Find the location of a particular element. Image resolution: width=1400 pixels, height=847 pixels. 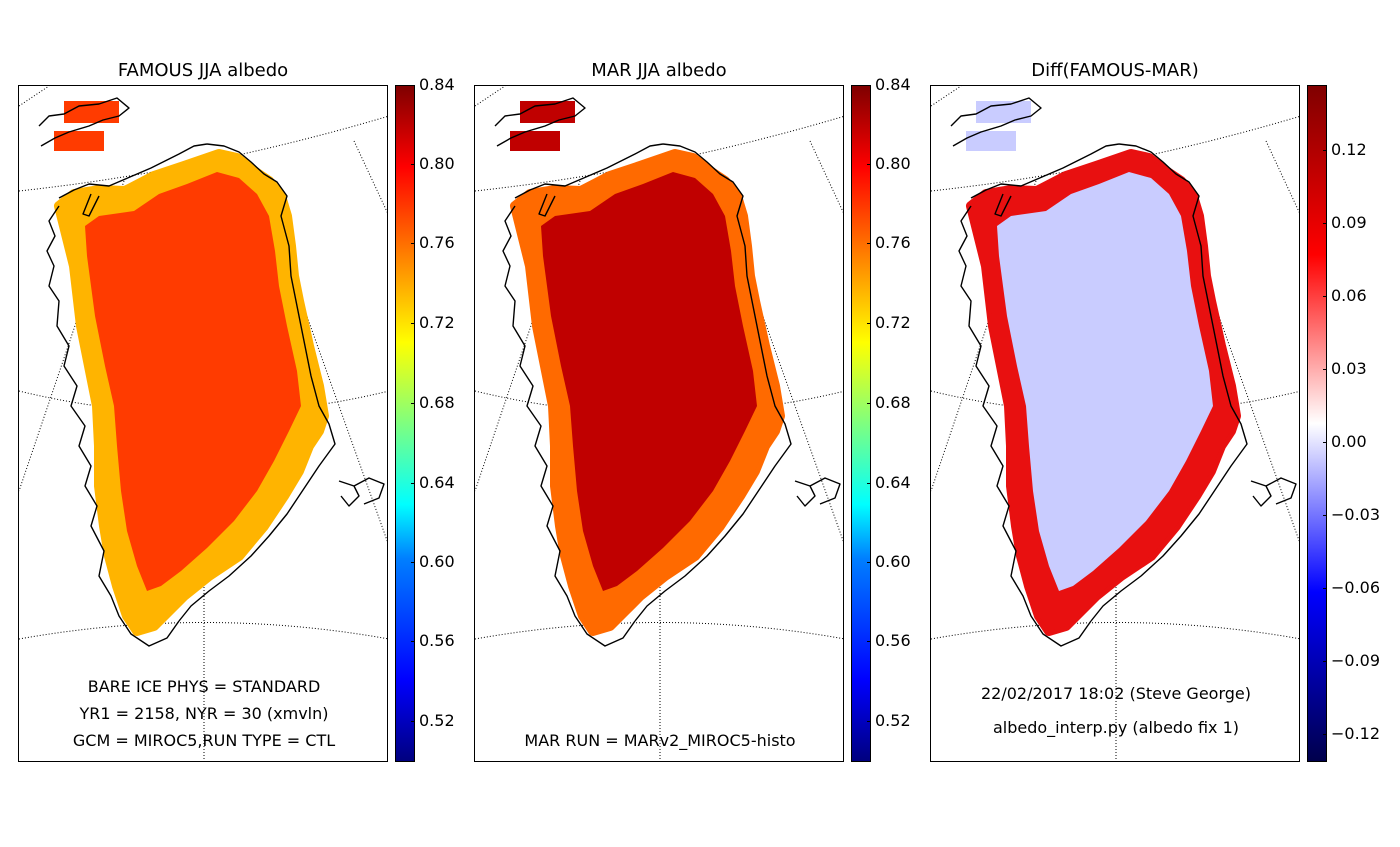

colorbar-tick-label: 0.12 is located at coordinates (1349, 149).